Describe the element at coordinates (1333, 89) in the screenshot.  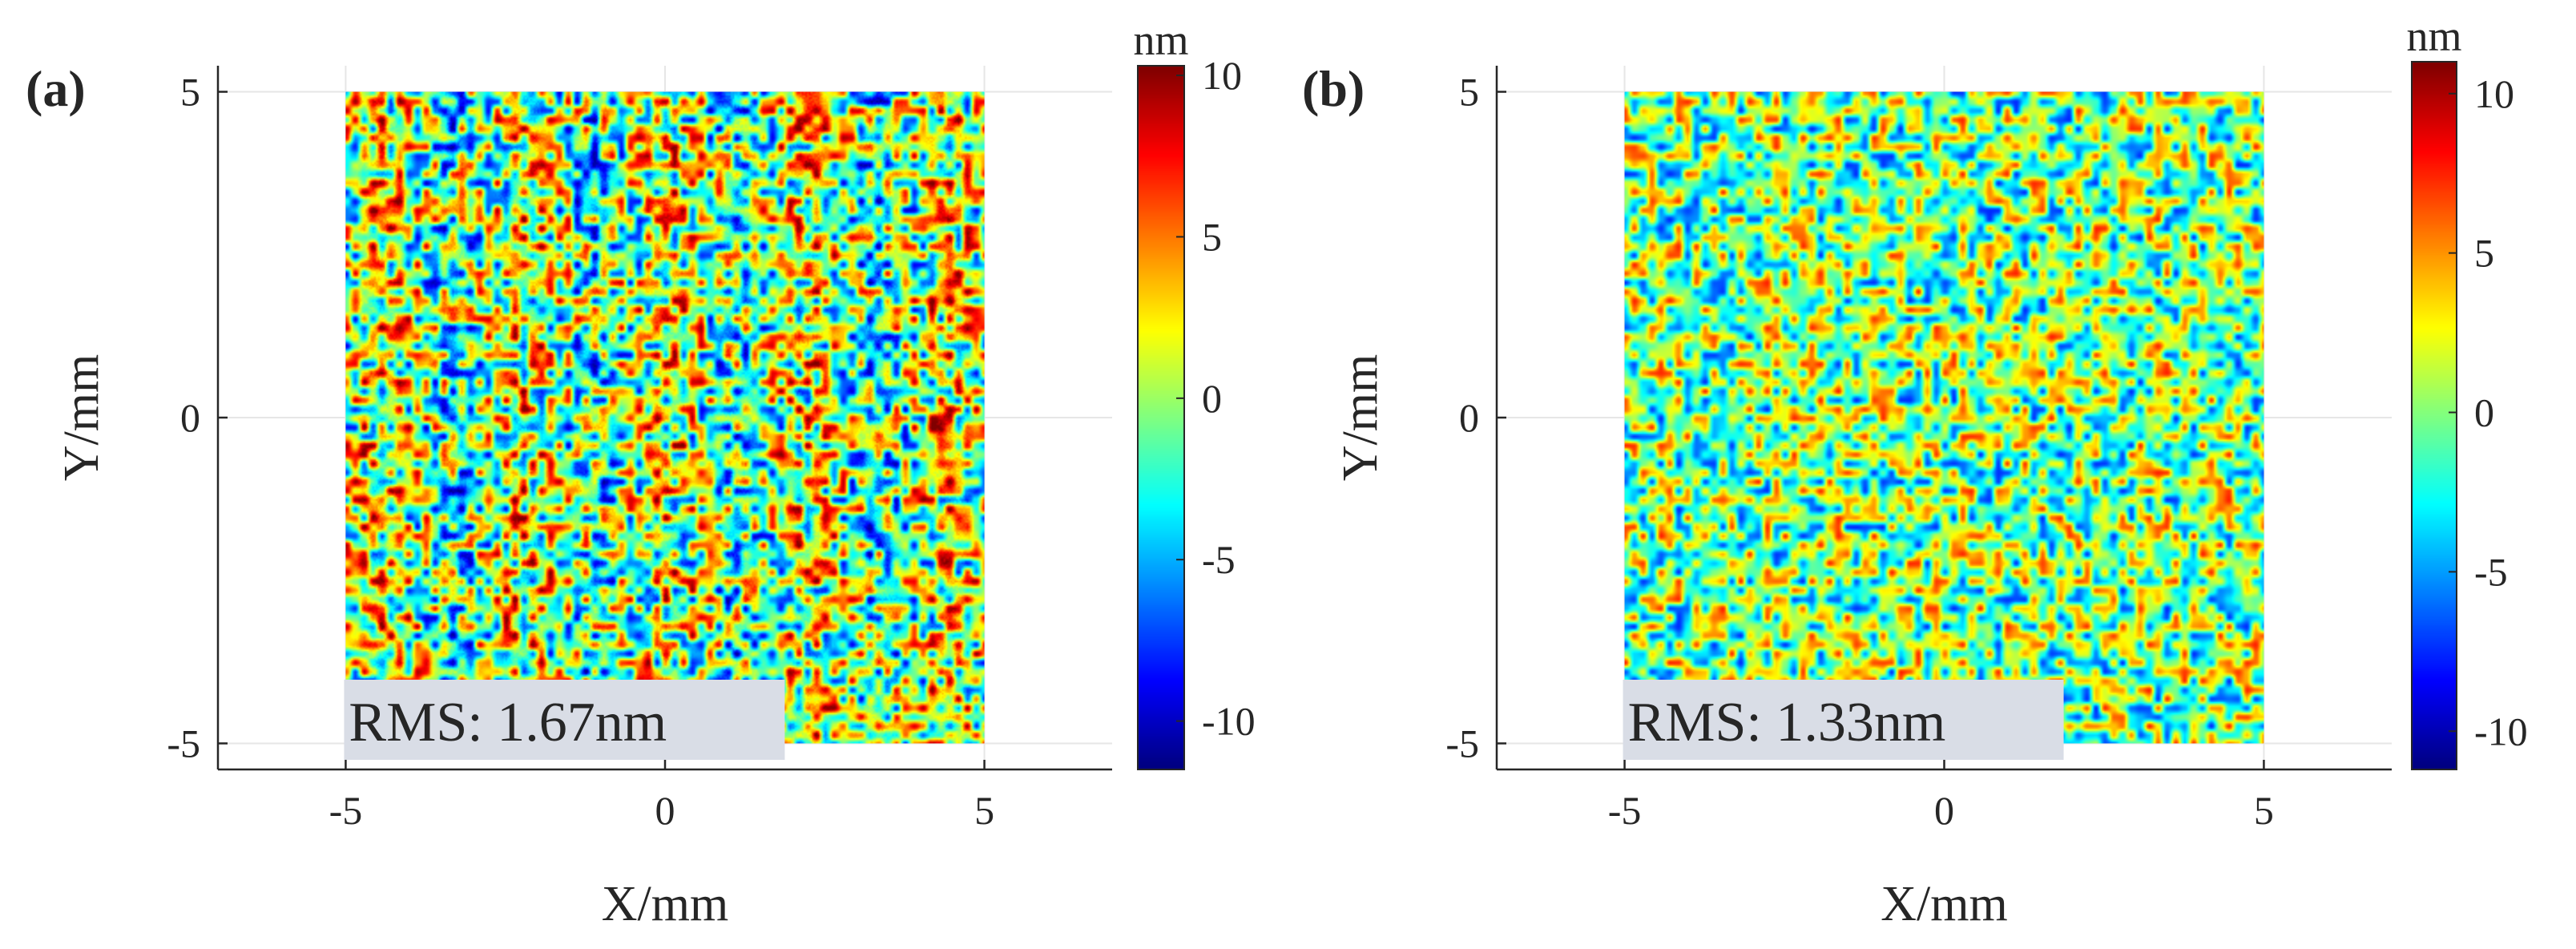
I see `panel-label: (b)` at that location.